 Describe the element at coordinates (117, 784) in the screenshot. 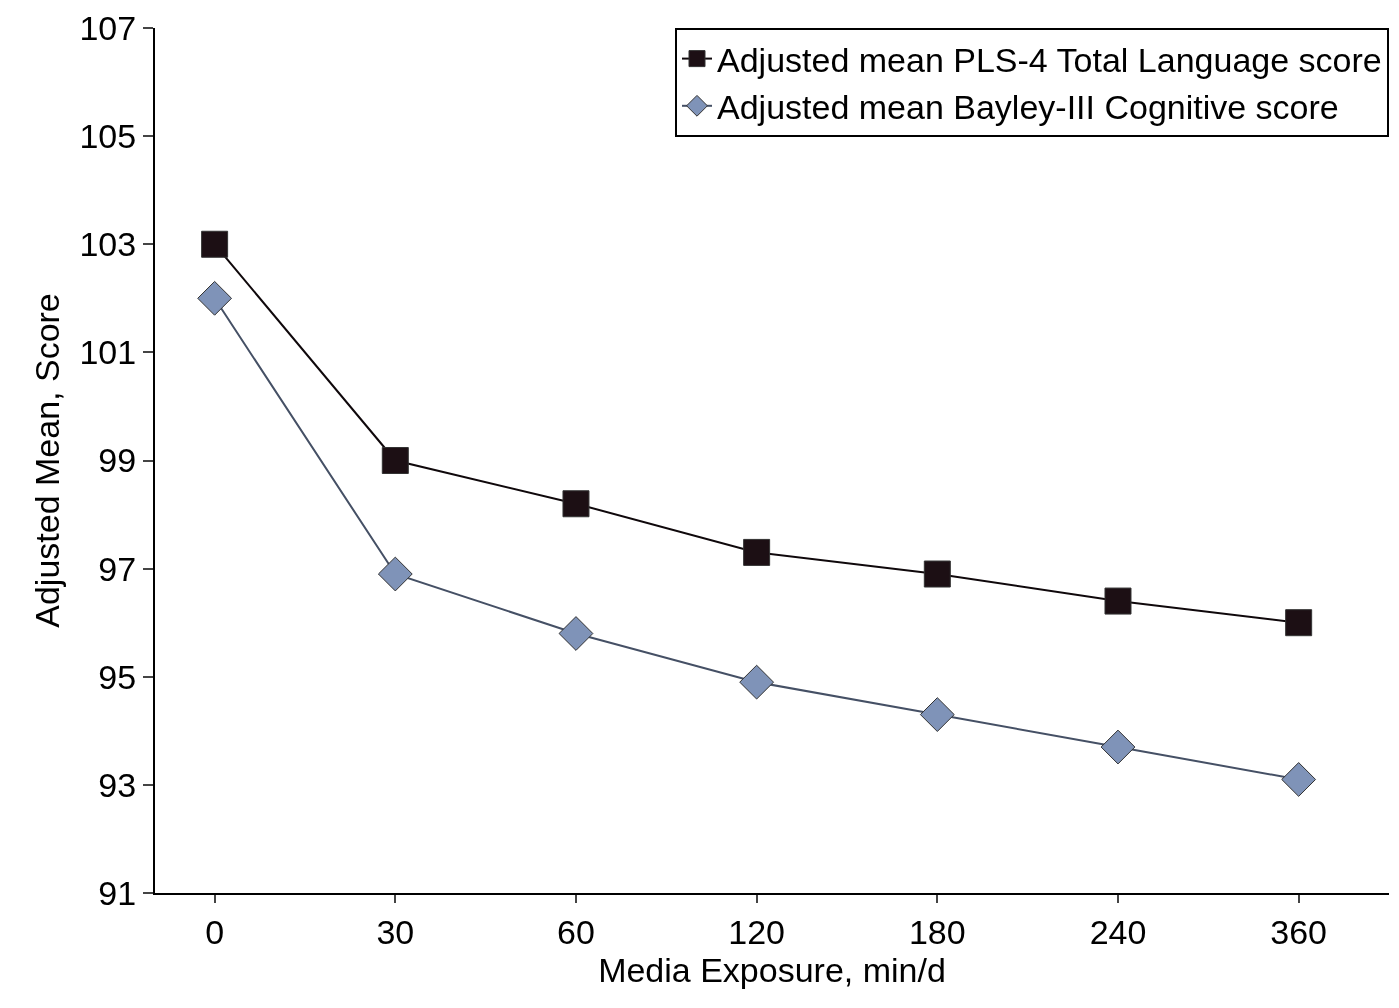

I see `y-tick-label: 93` at that location.